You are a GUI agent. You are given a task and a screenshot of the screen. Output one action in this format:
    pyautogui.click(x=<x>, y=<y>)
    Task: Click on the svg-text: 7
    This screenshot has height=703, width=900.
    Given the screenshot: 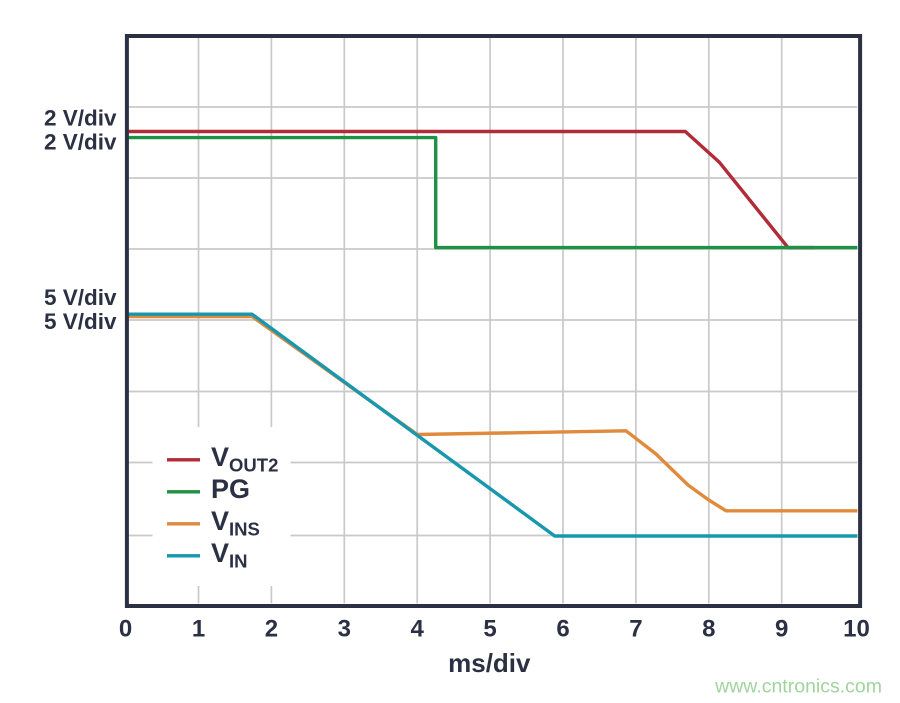 What is the action you would take?
    pyautogui.click(x=635, y=629)
    